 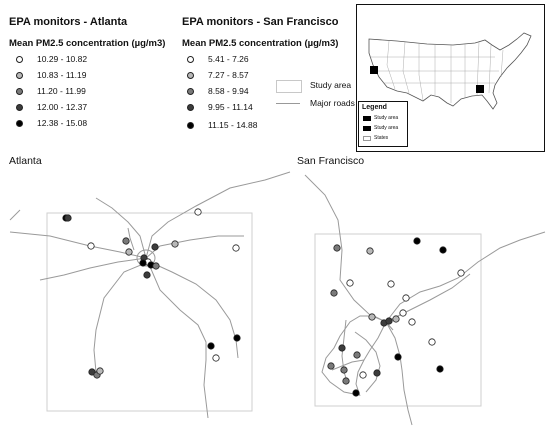 I want to click on atlanta-monitors, so click(x=151, y=293).